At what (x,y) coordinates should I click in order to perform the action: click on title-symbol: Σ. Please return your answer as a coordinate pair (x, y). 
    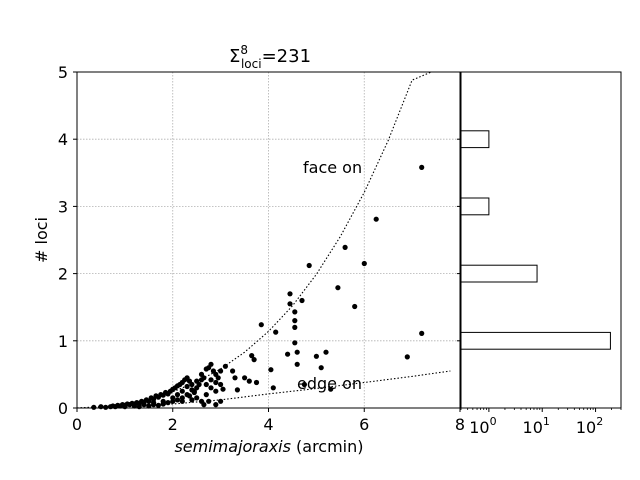
    Looking at the image, I should click on (234, 56).